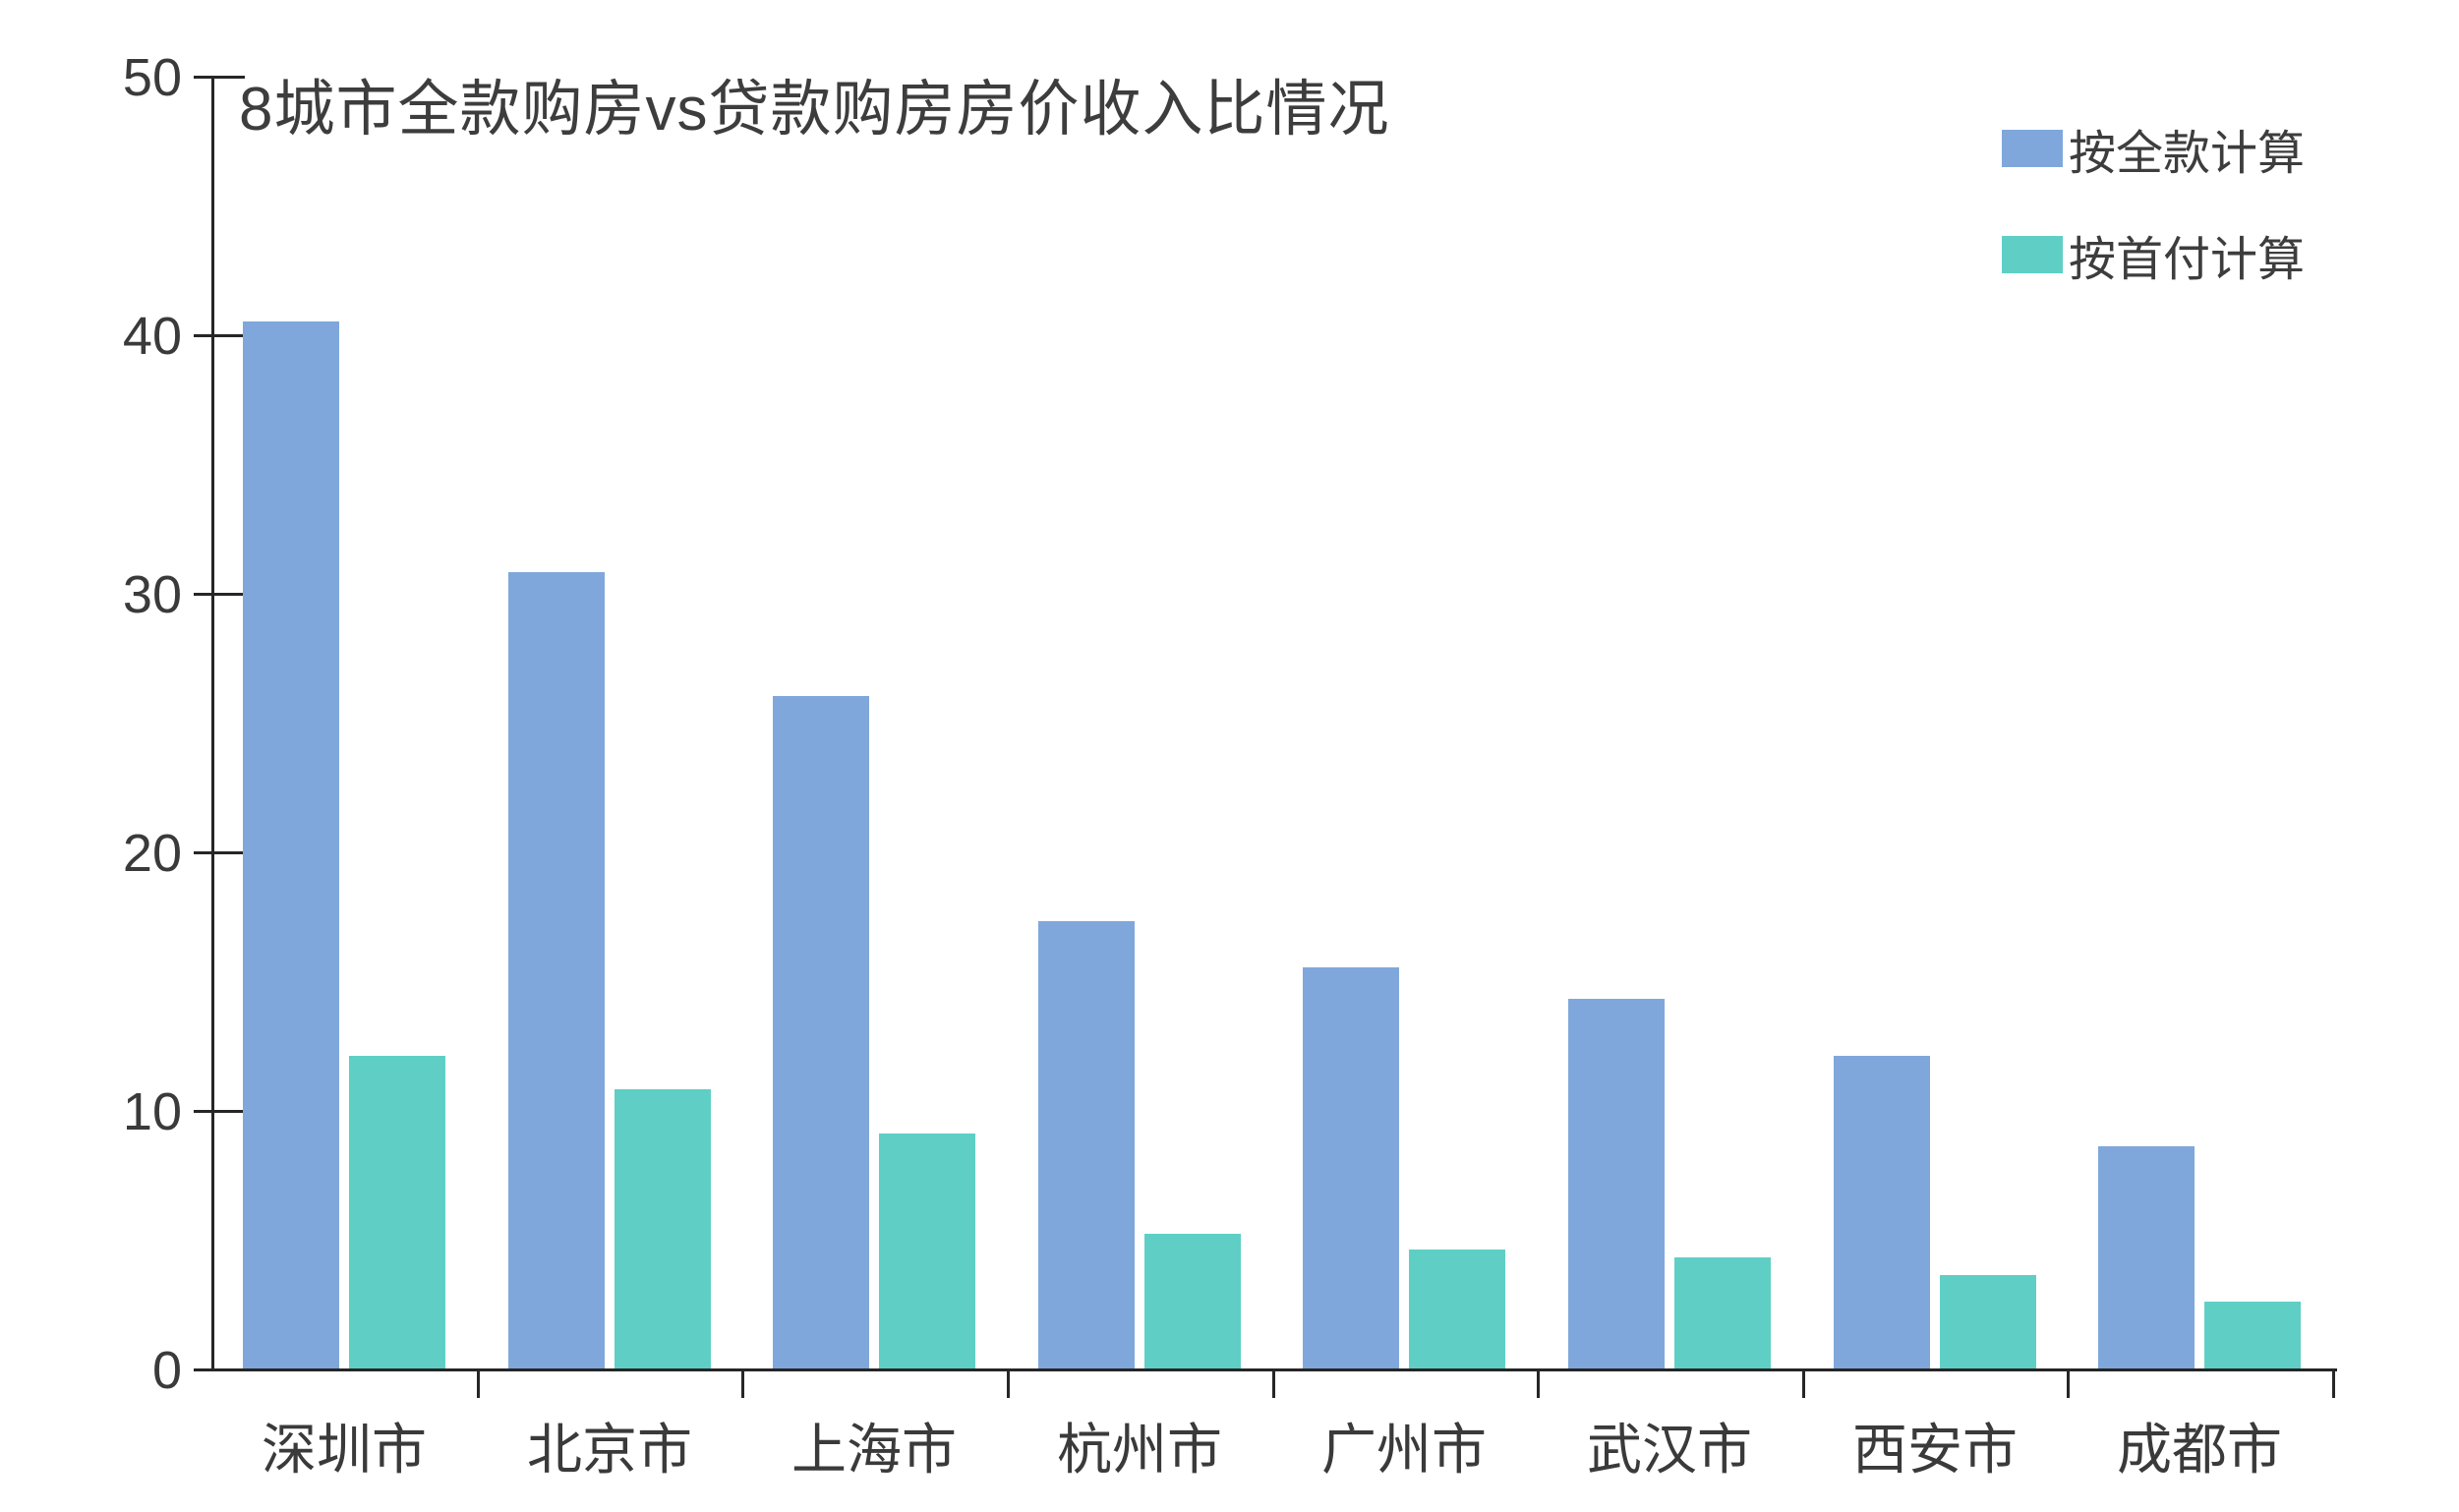 The width and height of the screenshot is (2459, 1512). Describe the element at coordinates (1351, 1167) in the screenshot. I see `bar-按全款计算-广州市` at that location.